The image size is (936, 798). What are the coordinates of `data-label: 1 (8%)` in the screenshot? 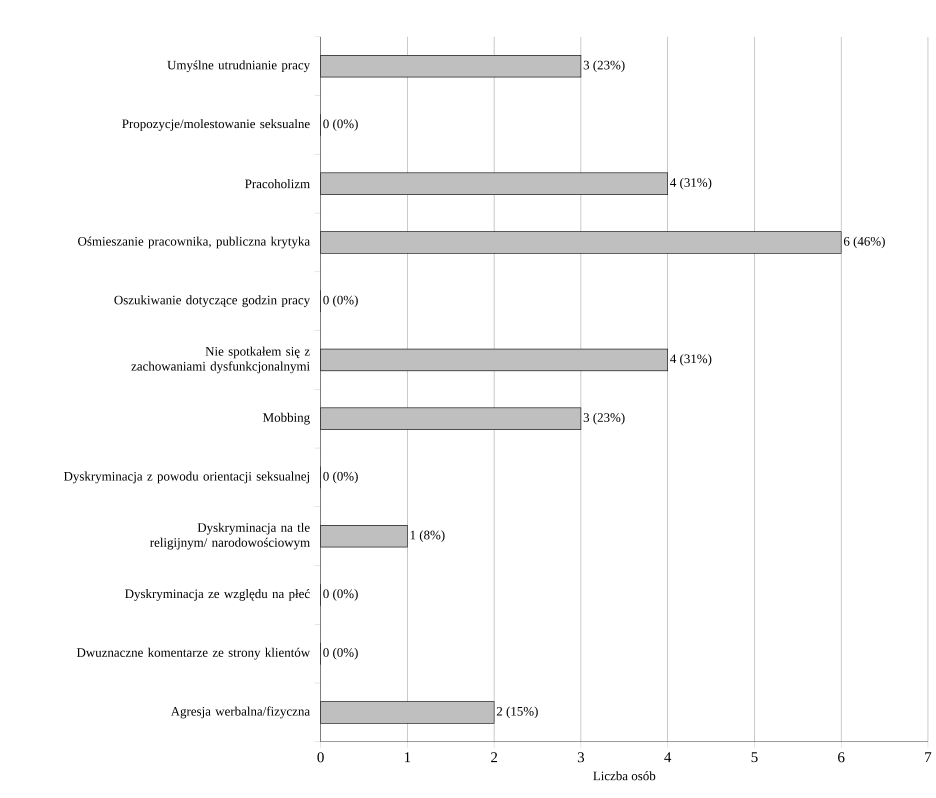 It's located at (427, 536).